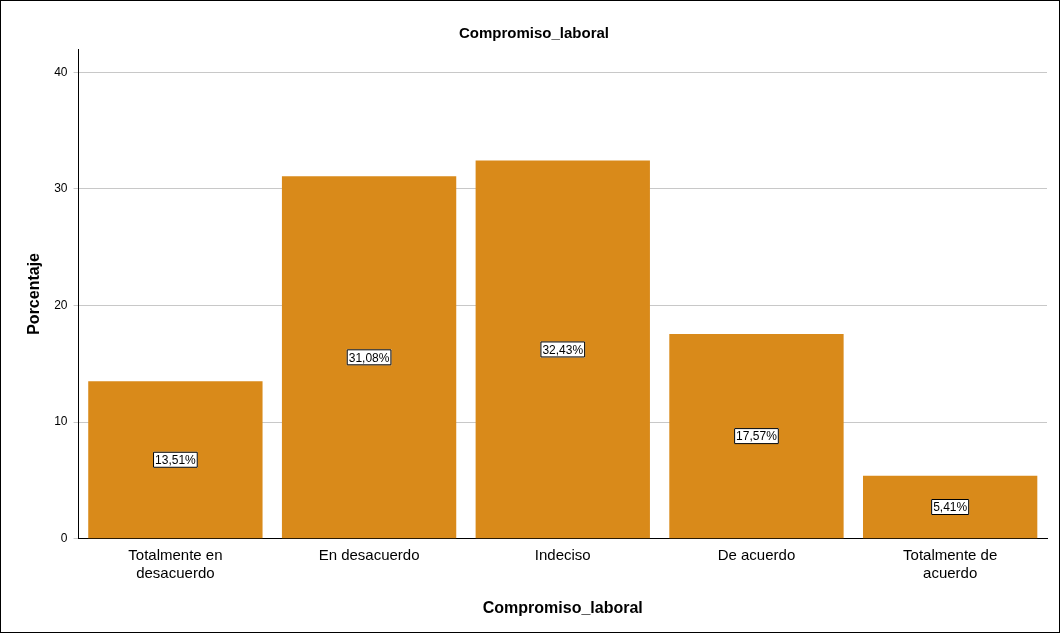  What do you see at coordinates (756, 554) in the screenshot?
I see `x-tick-label: De acuerdo` at bounding box center [756, 554].